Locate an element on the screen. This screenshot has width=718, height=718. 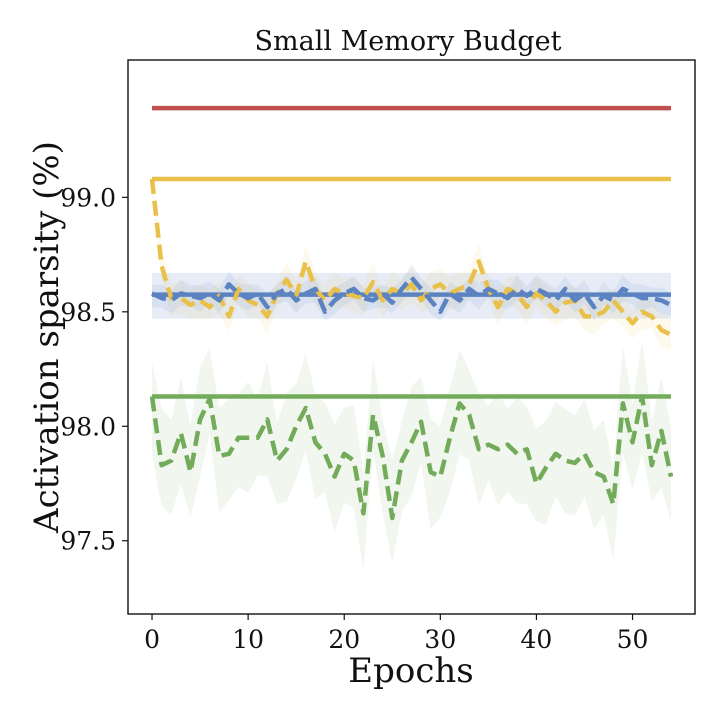
x-tick-label: 40 is located at coordinates (537, 639).